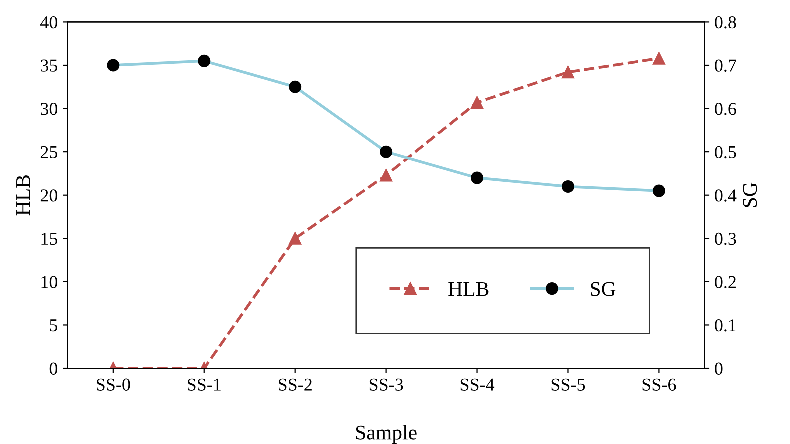 This screenshot has width=790, height=444. I want to click on x-tick-label: SS-3, so click(387, 384).